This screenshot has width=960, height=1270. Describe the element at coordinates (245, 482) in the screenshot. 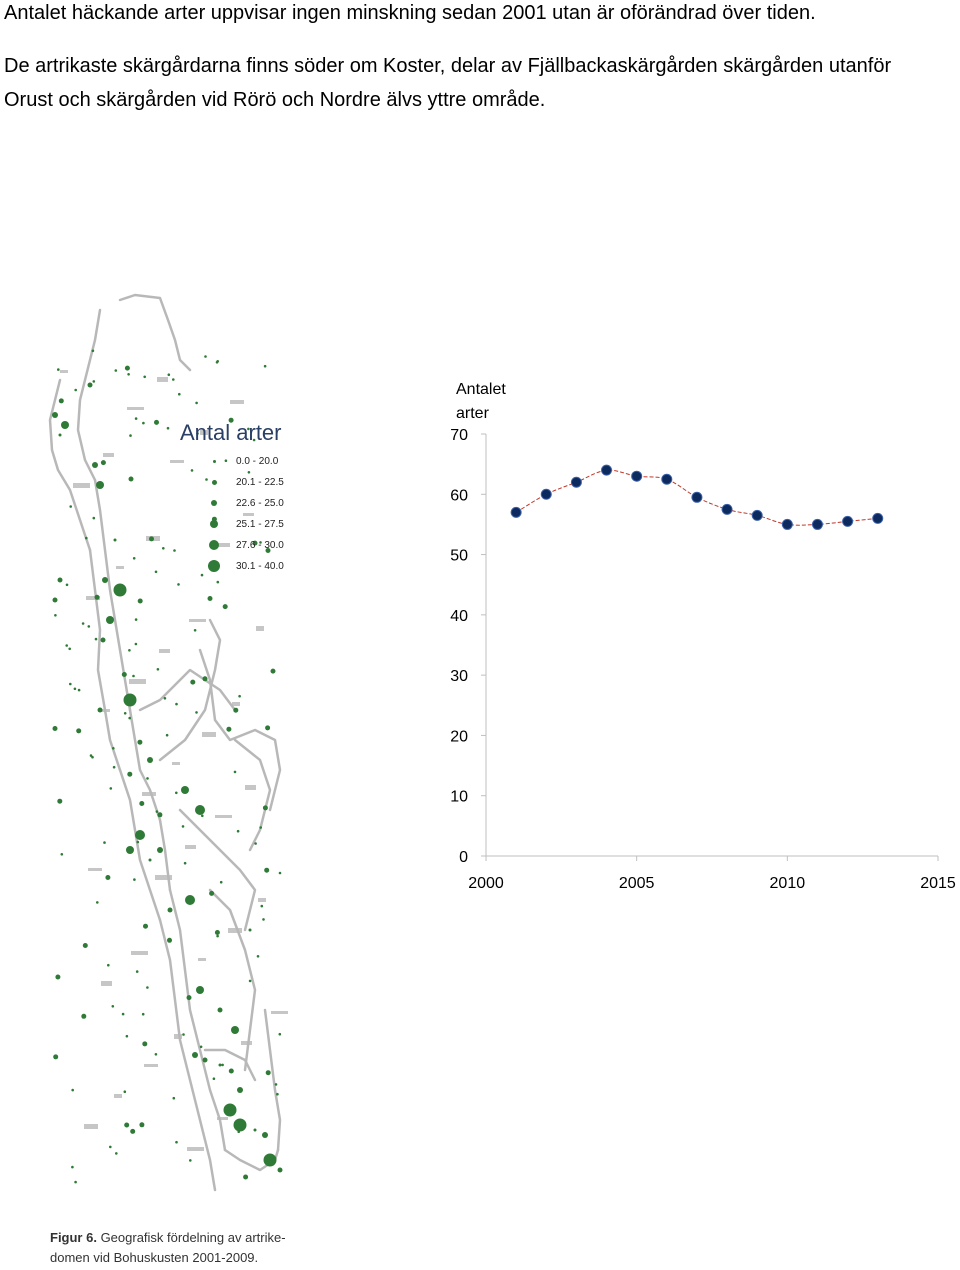

I see `legend-item: 20.1 - 22.5` at that location.